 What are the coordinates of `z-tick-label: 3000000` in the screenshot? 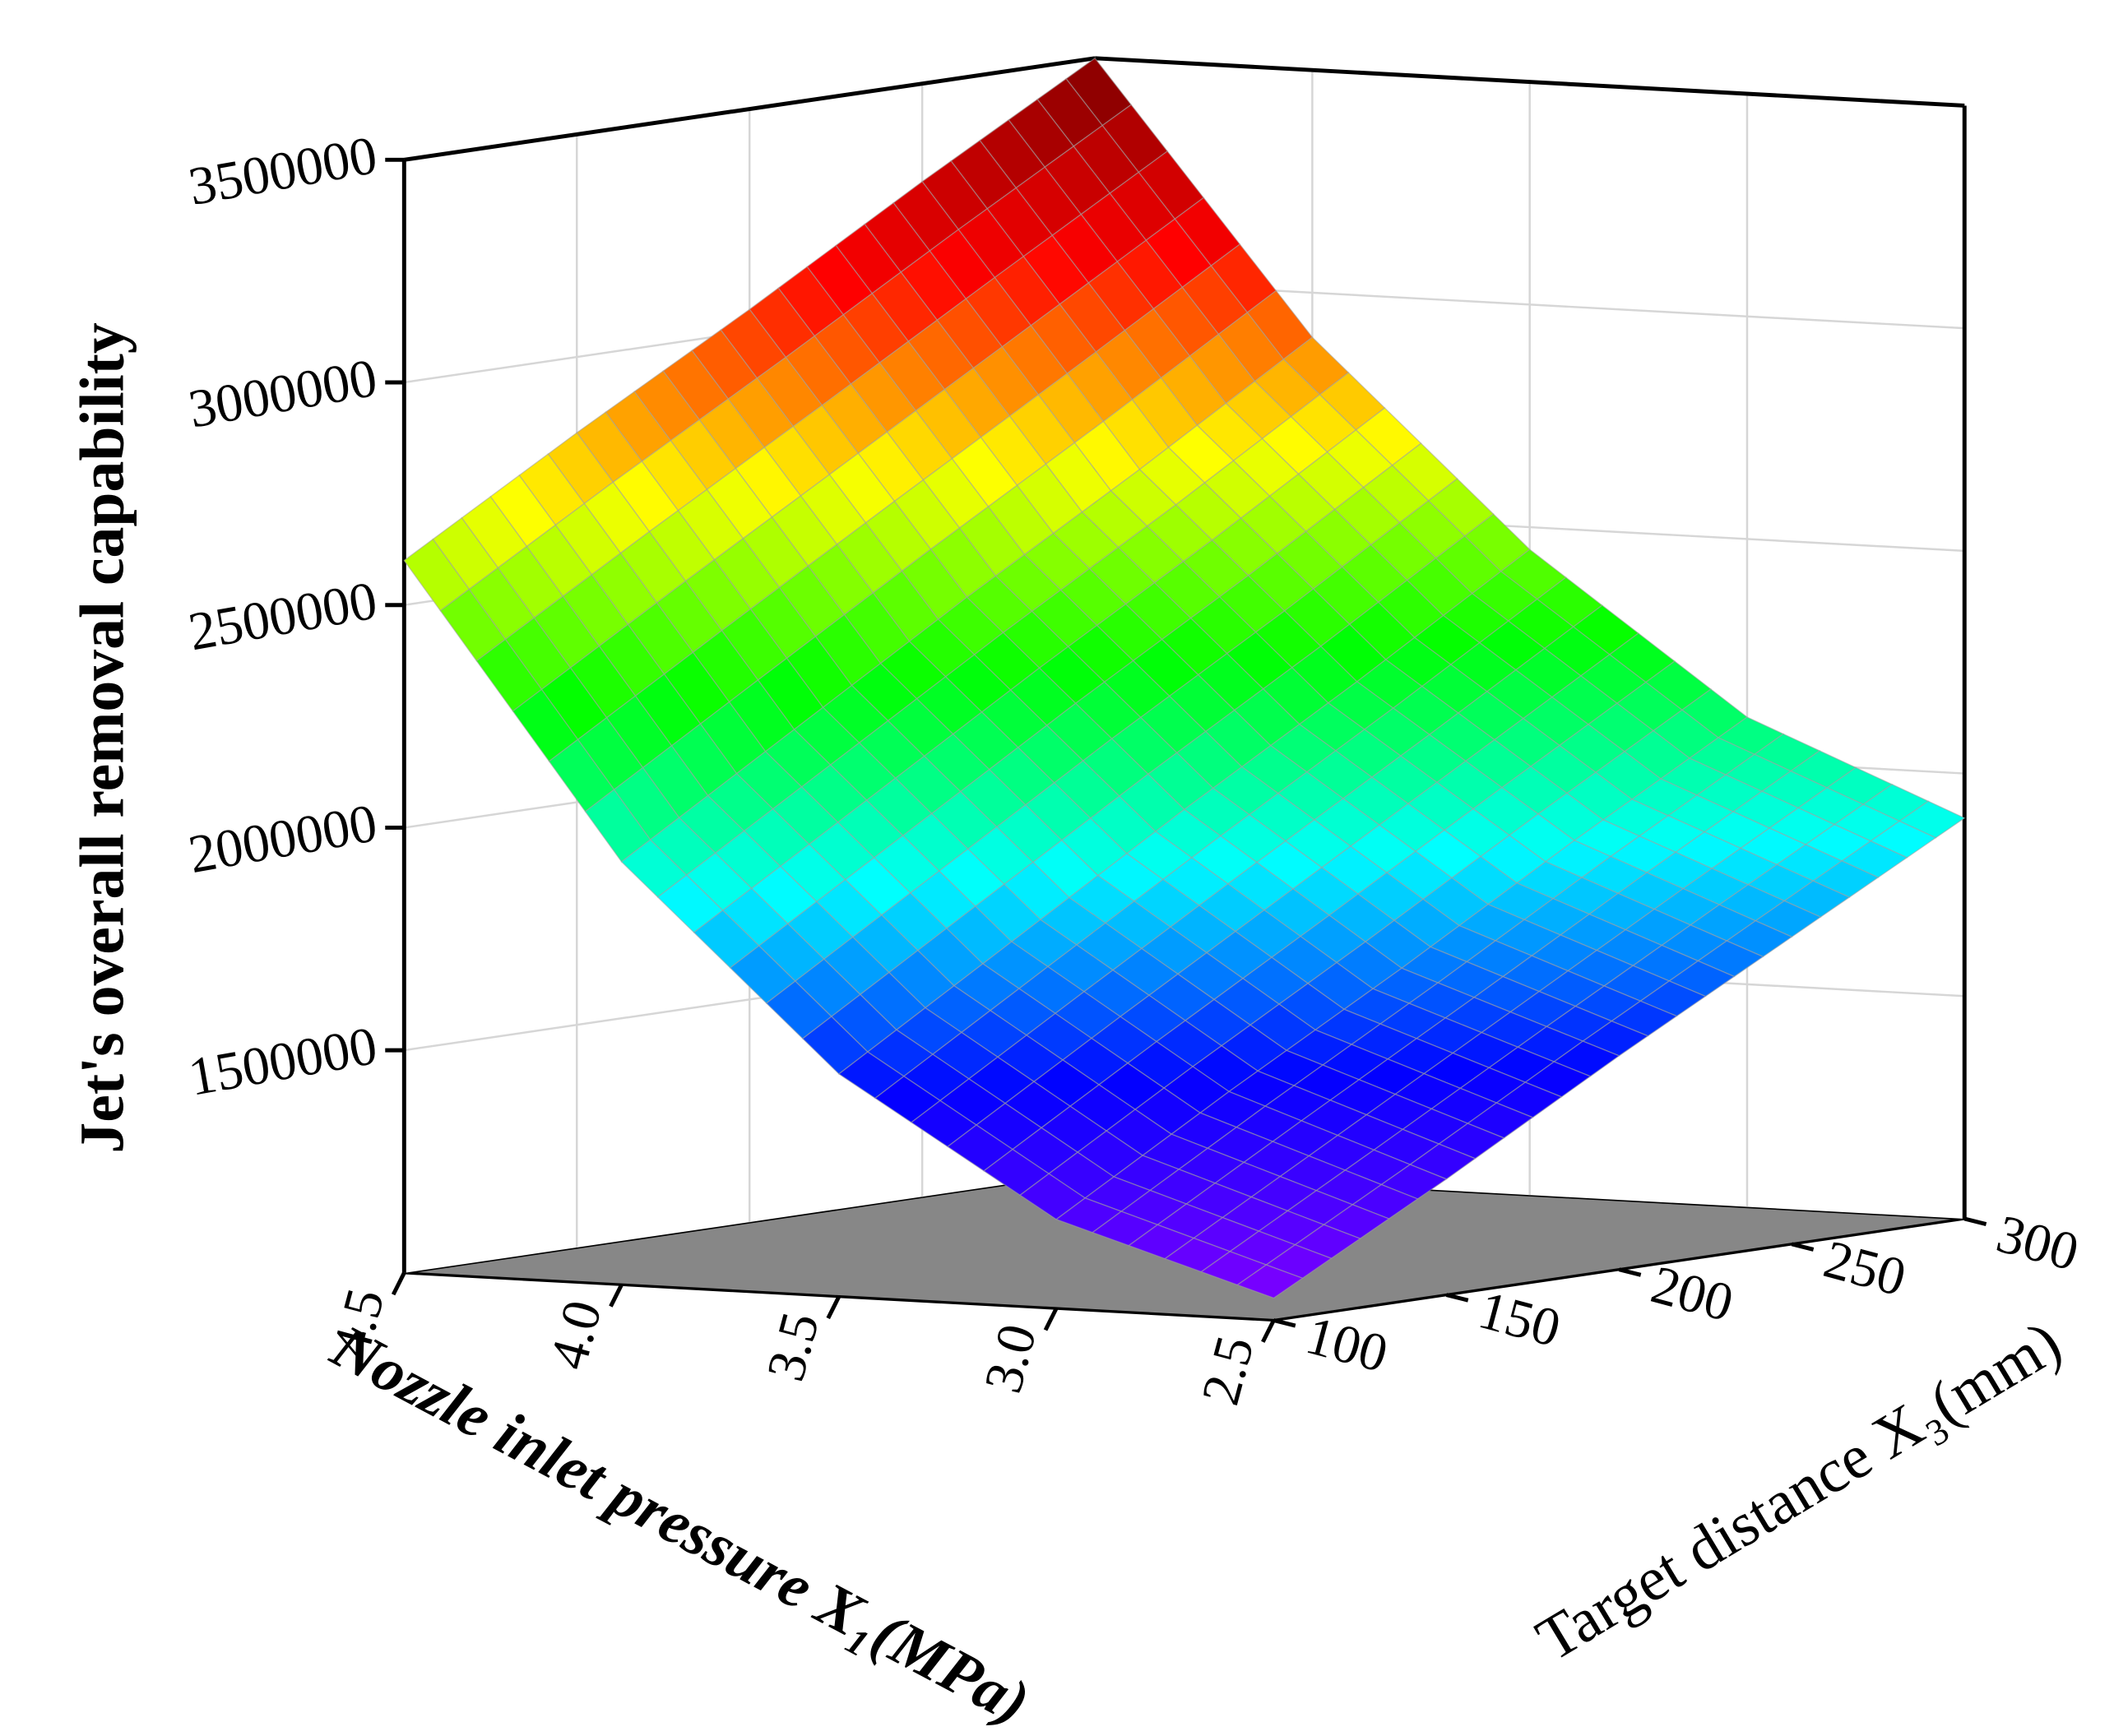 It's located at (283, 394).